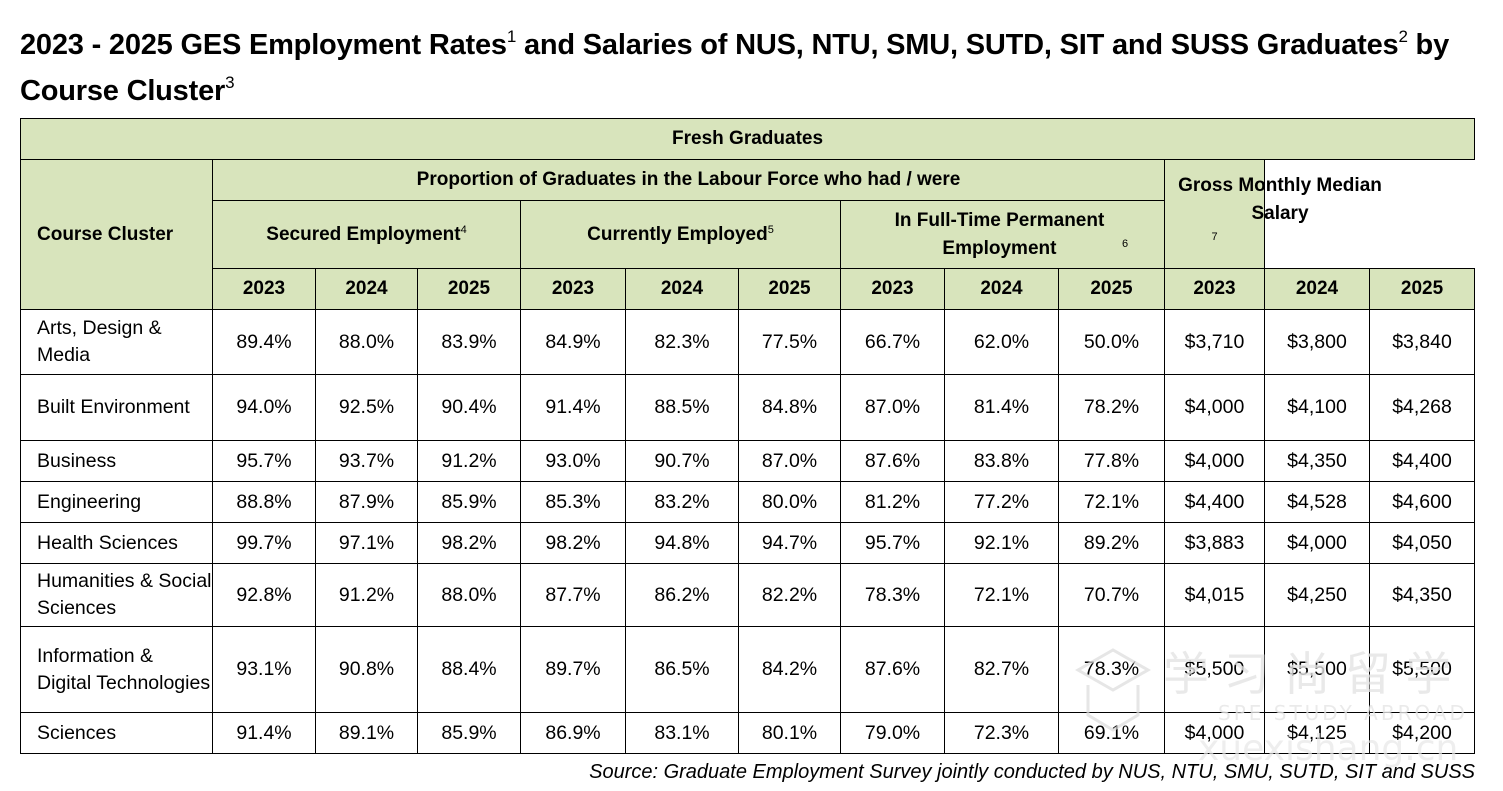  What do you see at coordinates (682, 502) in the screenshot?
I see `value-cell: 83.2%` at bounding box center [682, 502].